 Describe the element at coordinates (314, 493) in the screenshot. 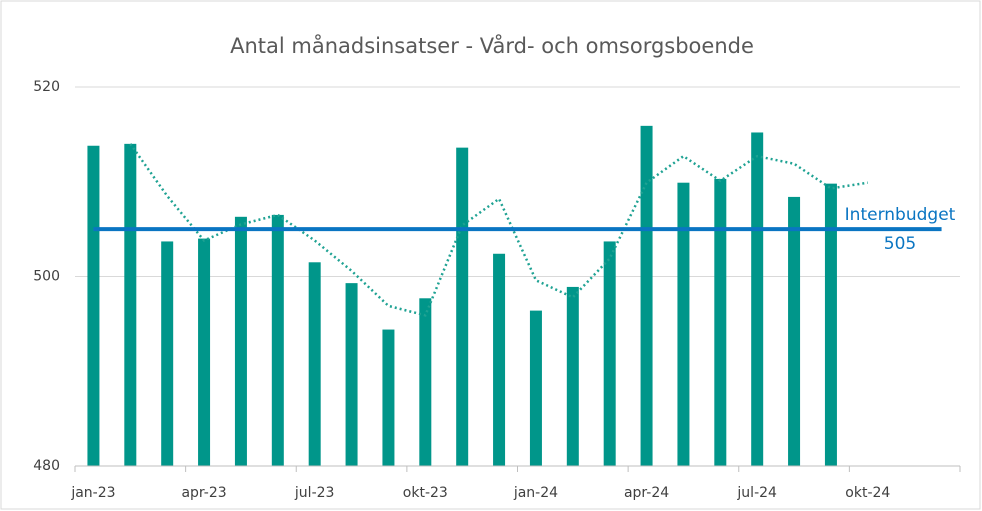

I see `x-tick-label: jul-23` at that location.